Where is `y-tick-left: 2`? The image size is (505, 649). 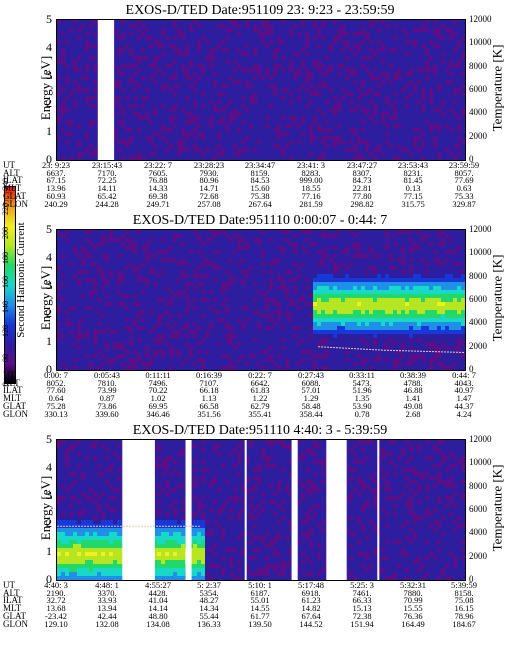
y-tick-left: 2 is located at coordinates (49, 103).